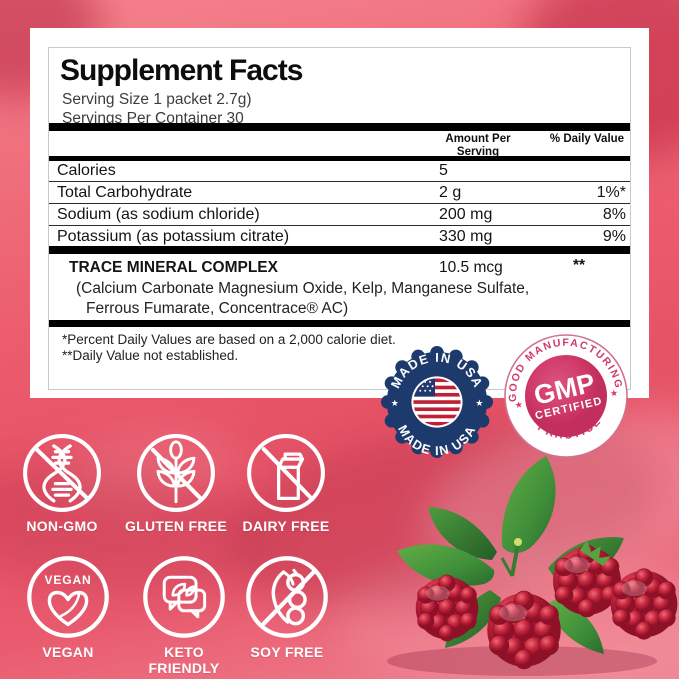 The image size is (679, 679). Describe the element at coordinates (86, 170) in the screenshot. I see `nutrient-name: Calories` at that location.